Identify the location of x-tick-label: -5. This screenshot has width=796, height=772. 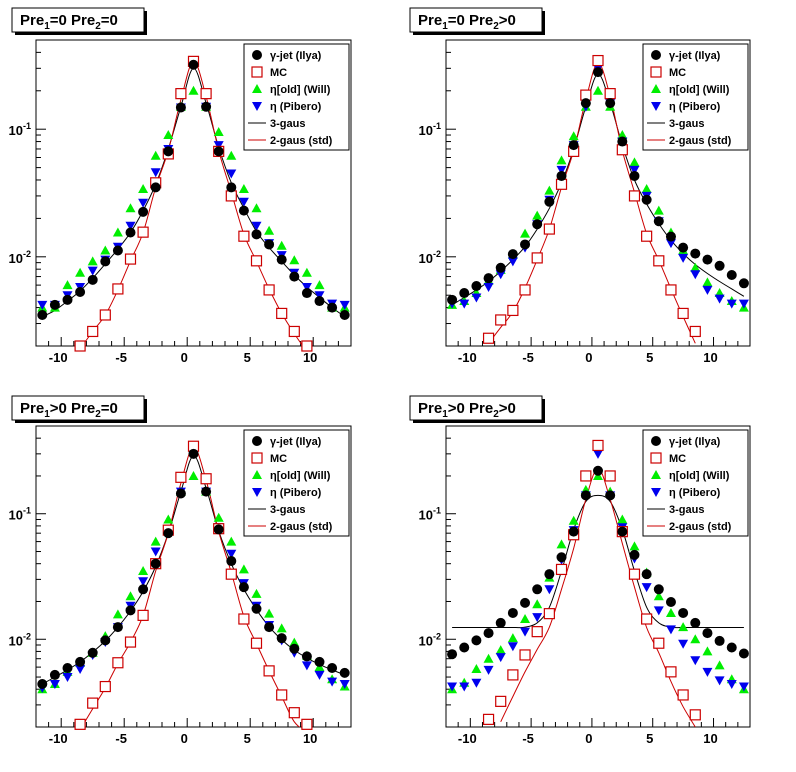
(121, 357).